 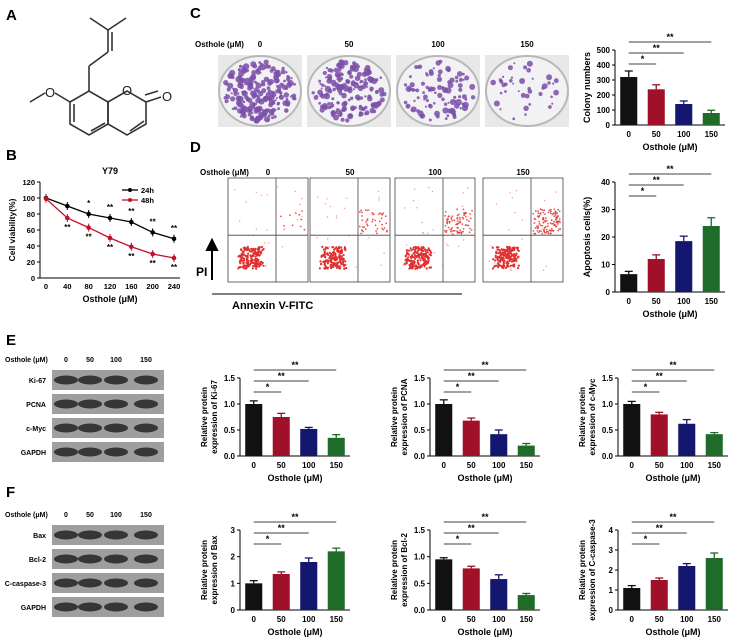 What do you see at coordinates (90, 360) in the screenshot?
I see `blot-dose-label: 50` at bounding box center [90, 360].